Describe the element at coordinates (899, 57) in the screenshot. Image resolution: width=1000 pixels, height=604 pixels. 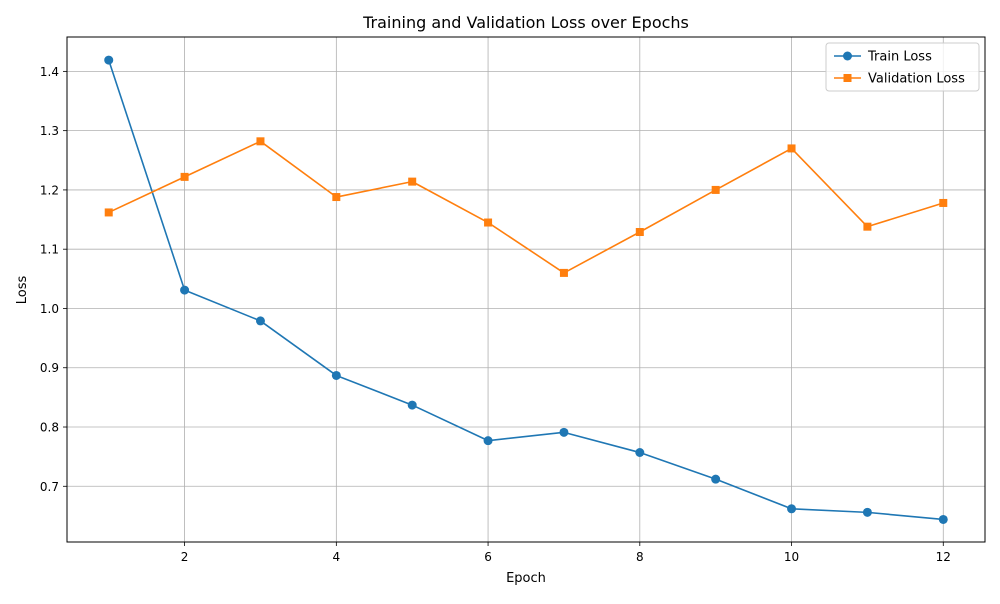
I see `legend-train-label: Train Loss` at that location.